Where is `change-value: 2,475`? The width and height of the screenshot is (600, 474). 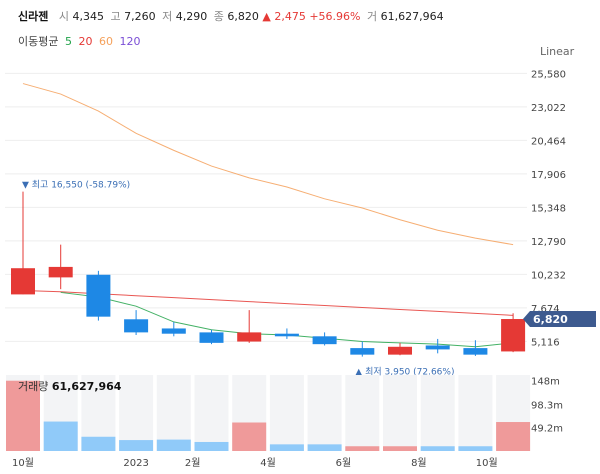
change-value: 2,475 is located at coordinates (290, 16).